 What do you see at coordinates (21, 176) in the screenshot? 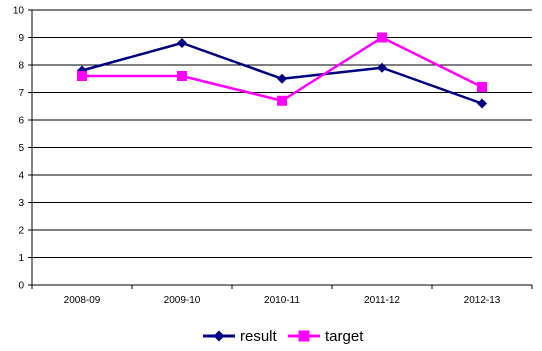
I see `y-tick-label: 4` at bounding box center [21, 176].